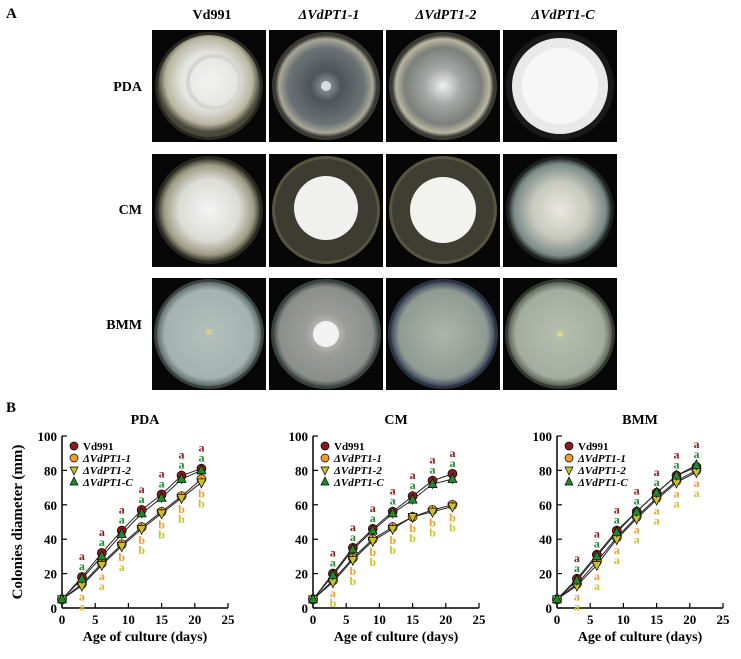 This screenshot has width=741, height=659. Describe the element at coordinates (124, 325) in the screenshot. I see `row-header-bmm: BMM` at that location.